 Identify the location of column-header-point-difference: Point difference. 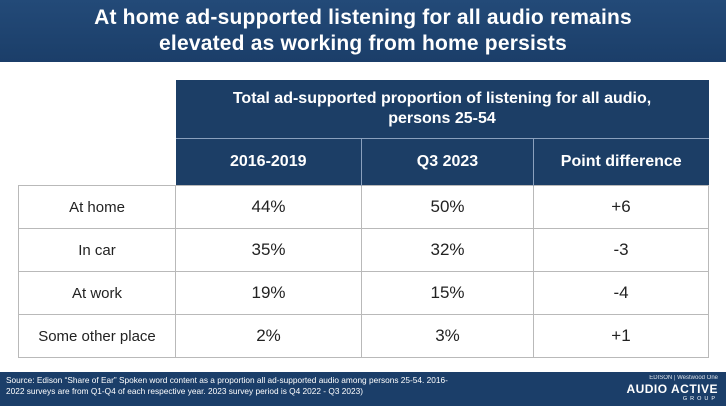
(621, 162).